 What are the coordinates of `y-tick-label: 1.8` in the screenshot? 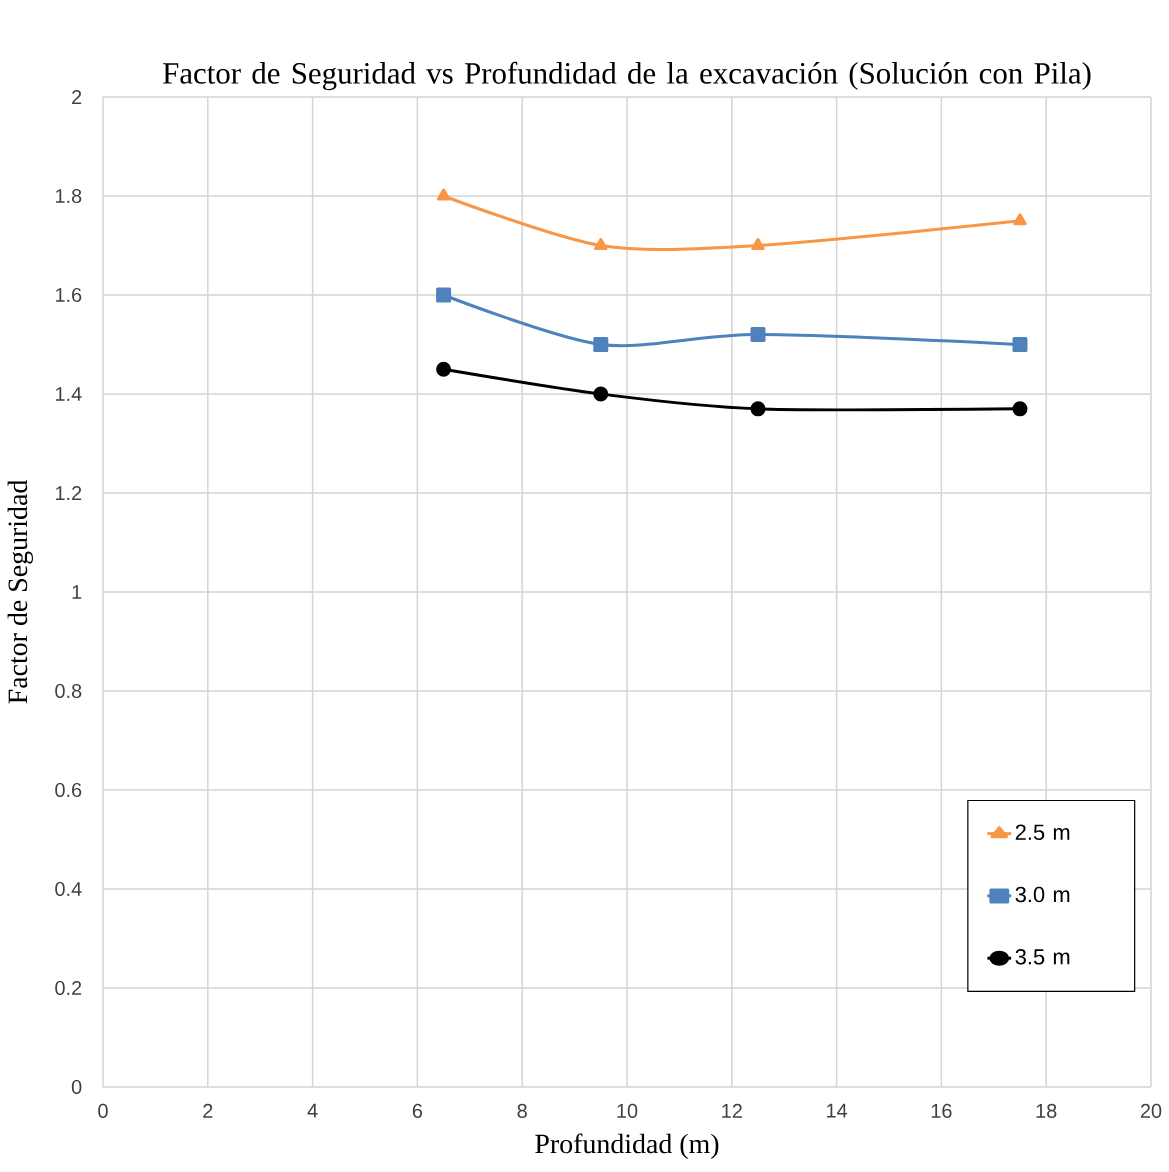 It's located at (69, 196).